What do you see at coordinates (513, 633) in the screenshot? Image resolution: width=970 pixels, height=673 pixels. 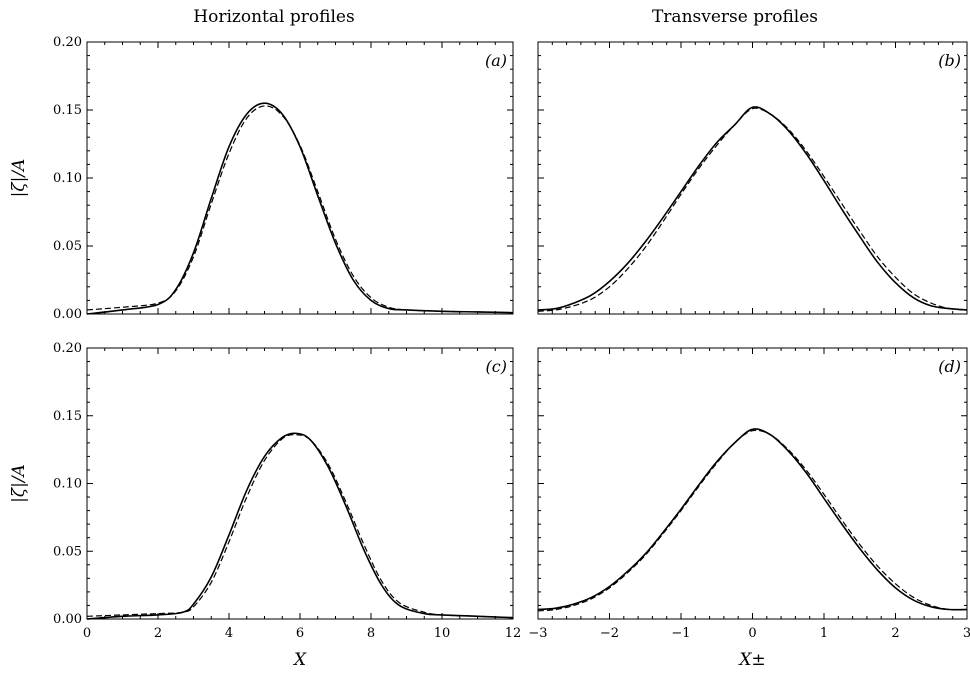 I see `x-tick-label: 12` at bounding box center [513, 633].